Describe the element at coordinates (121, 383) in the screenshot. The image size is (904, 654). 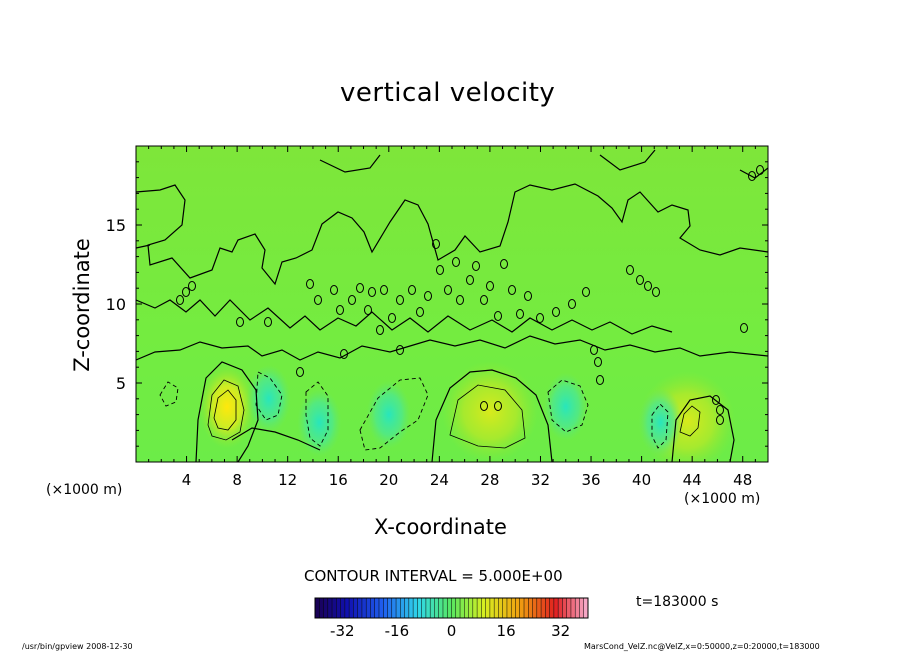
I see `y-tick-label-0: 5` at that location.